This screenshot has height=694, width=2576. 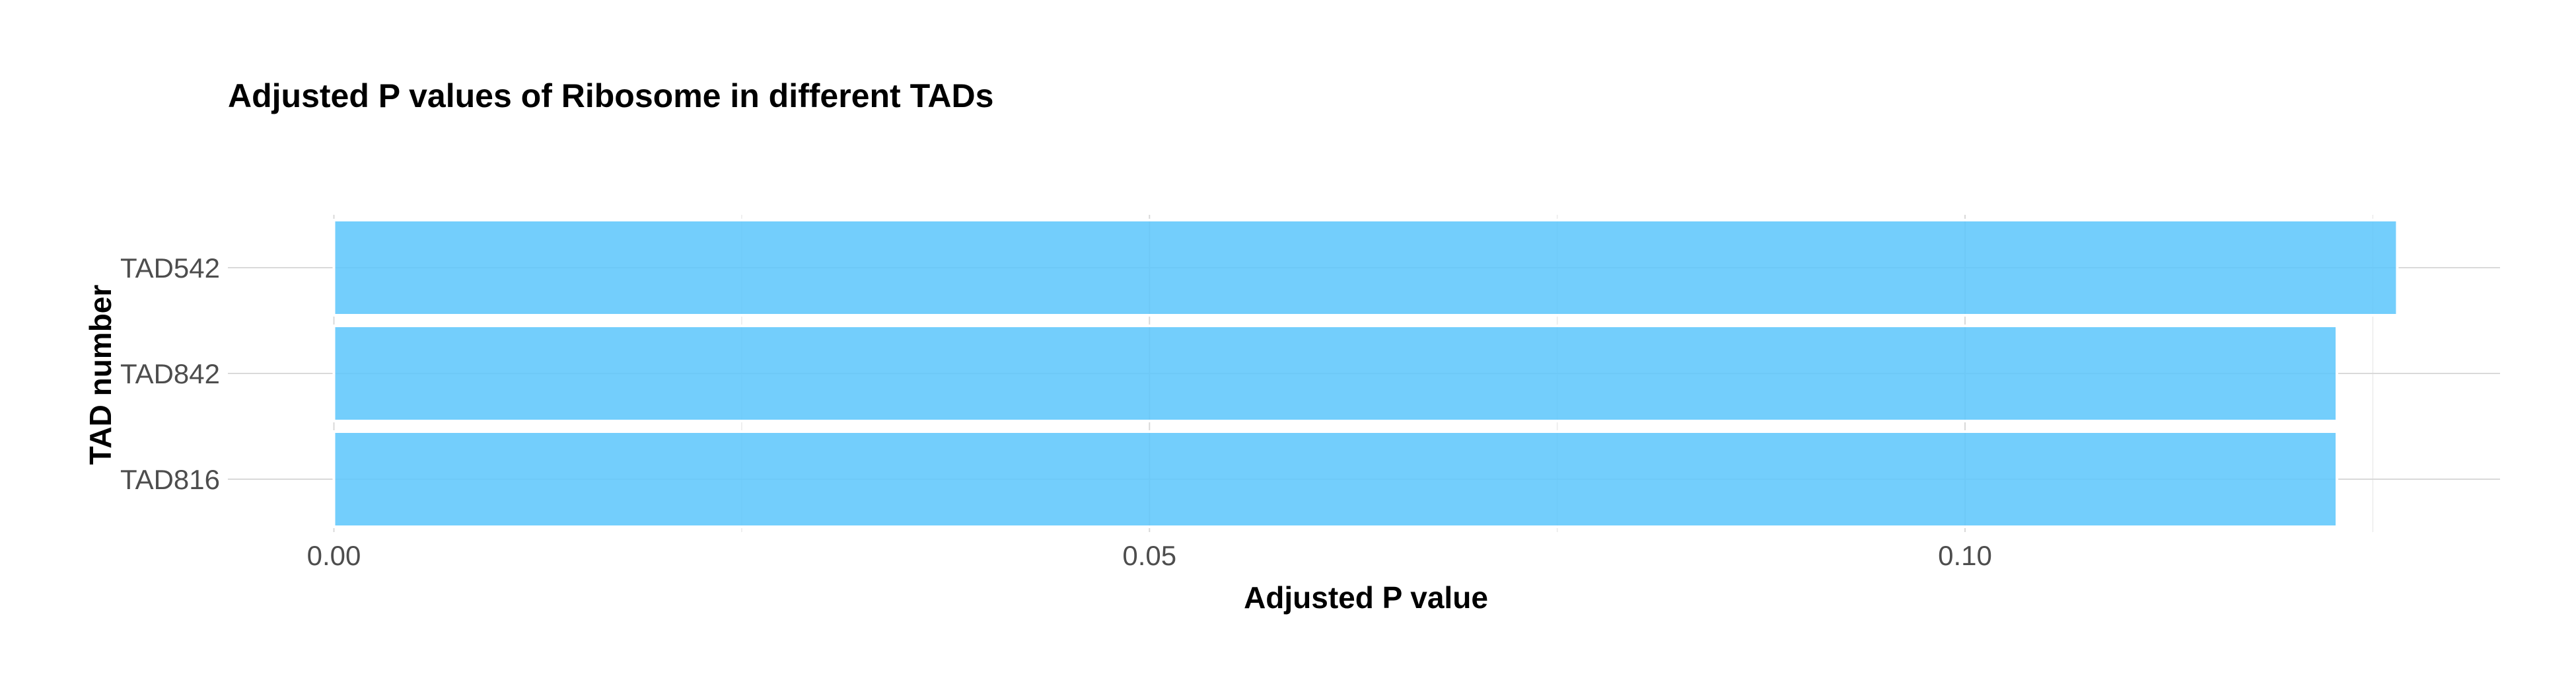 What do you see at coordinates (170, 268) in the screenshot?
I see `y-tick-label: TAD542` at bounding box center [170, 268].